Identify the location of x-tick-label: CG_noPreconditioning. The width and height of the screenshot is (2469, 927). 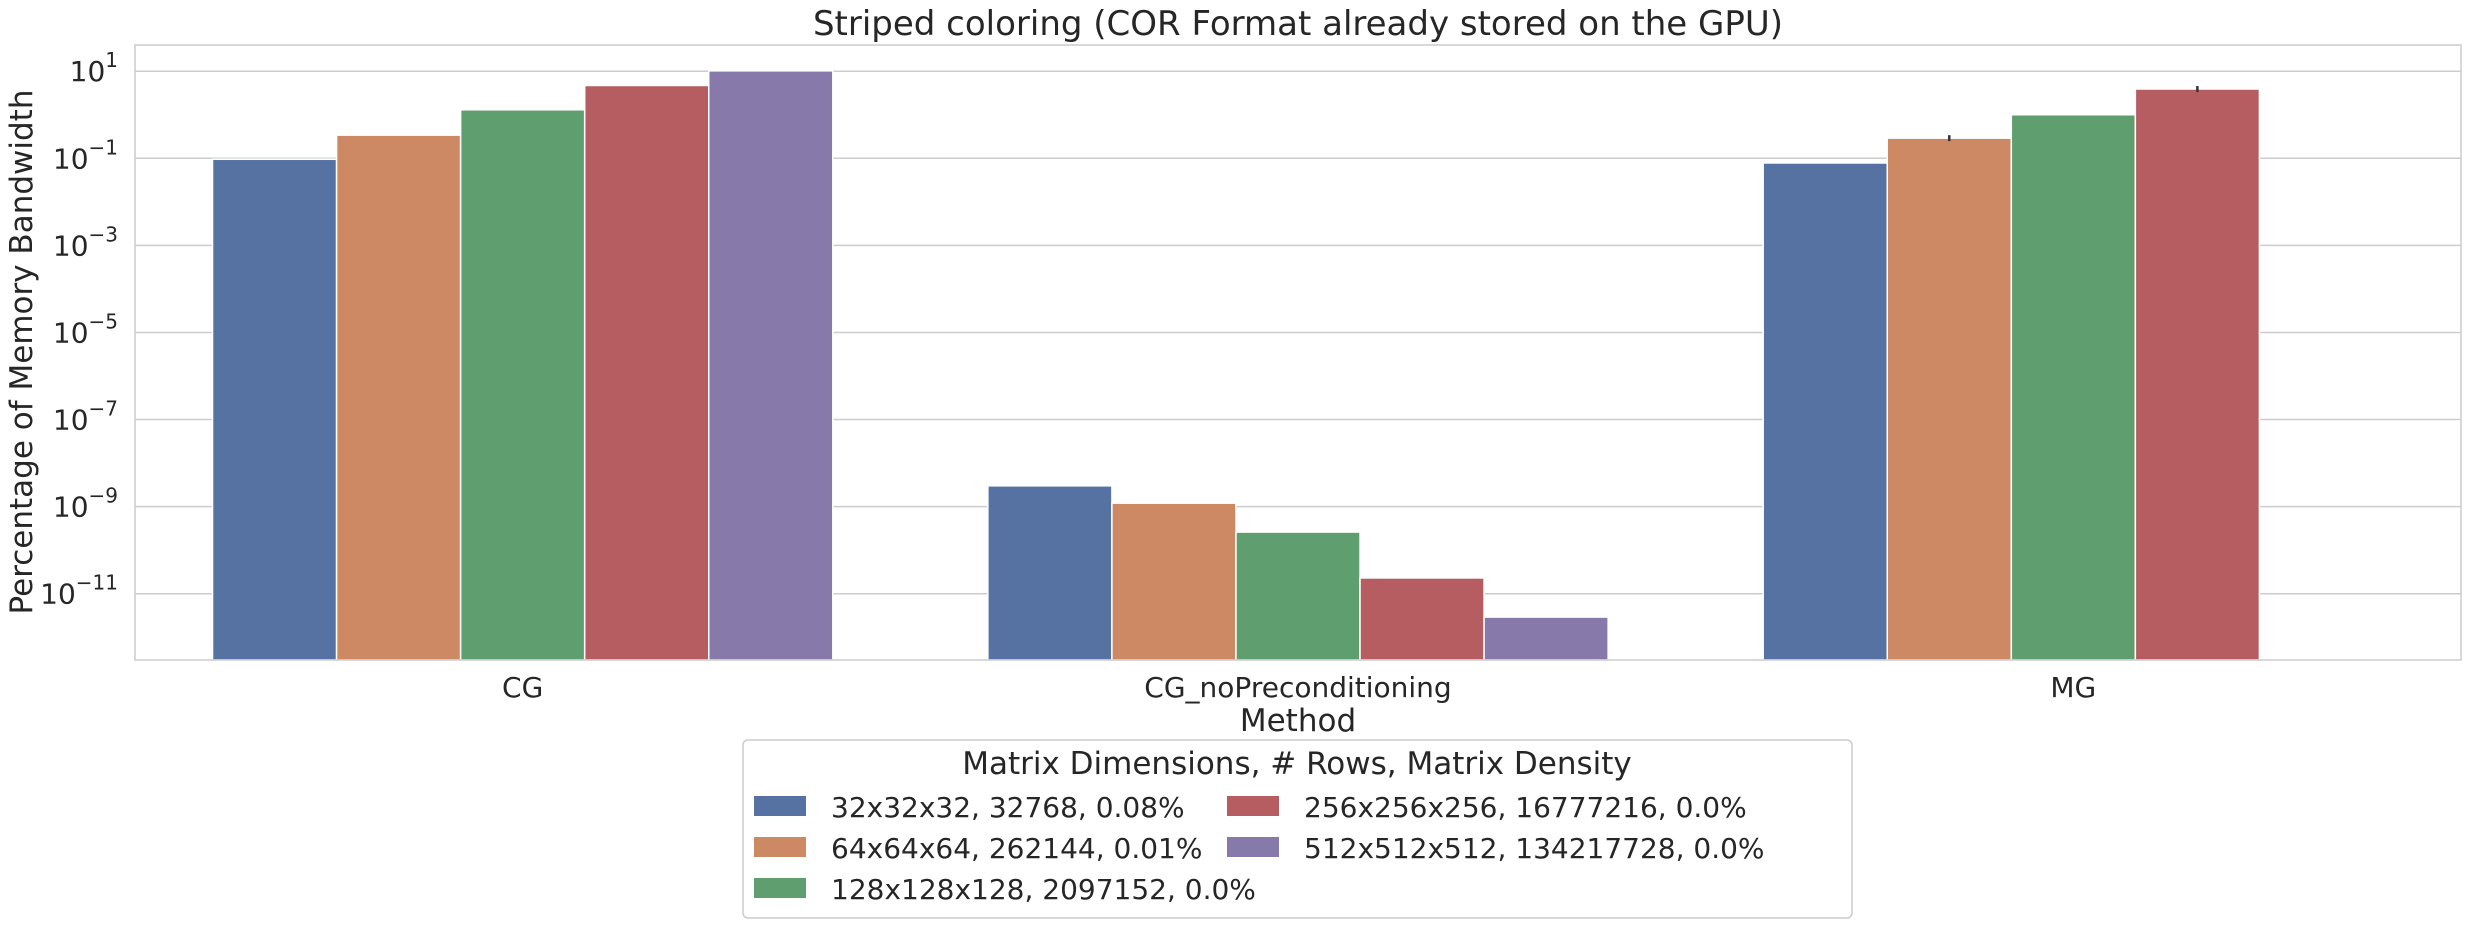
(1297, 687).